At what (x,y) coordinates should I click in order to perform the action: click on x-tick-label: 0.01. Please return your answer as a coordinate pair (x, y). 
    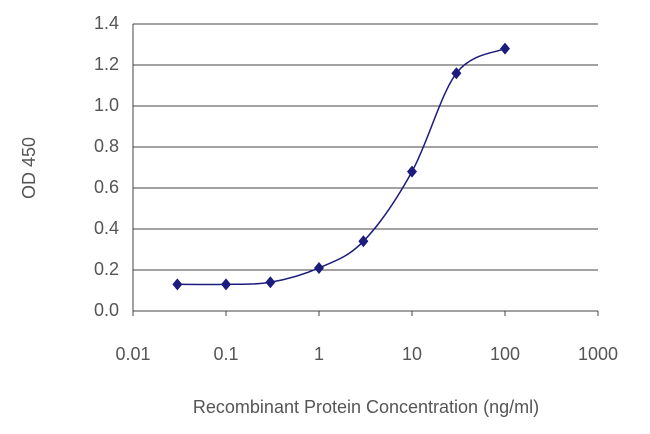
    Looking at the image, I should click on (132, 354).